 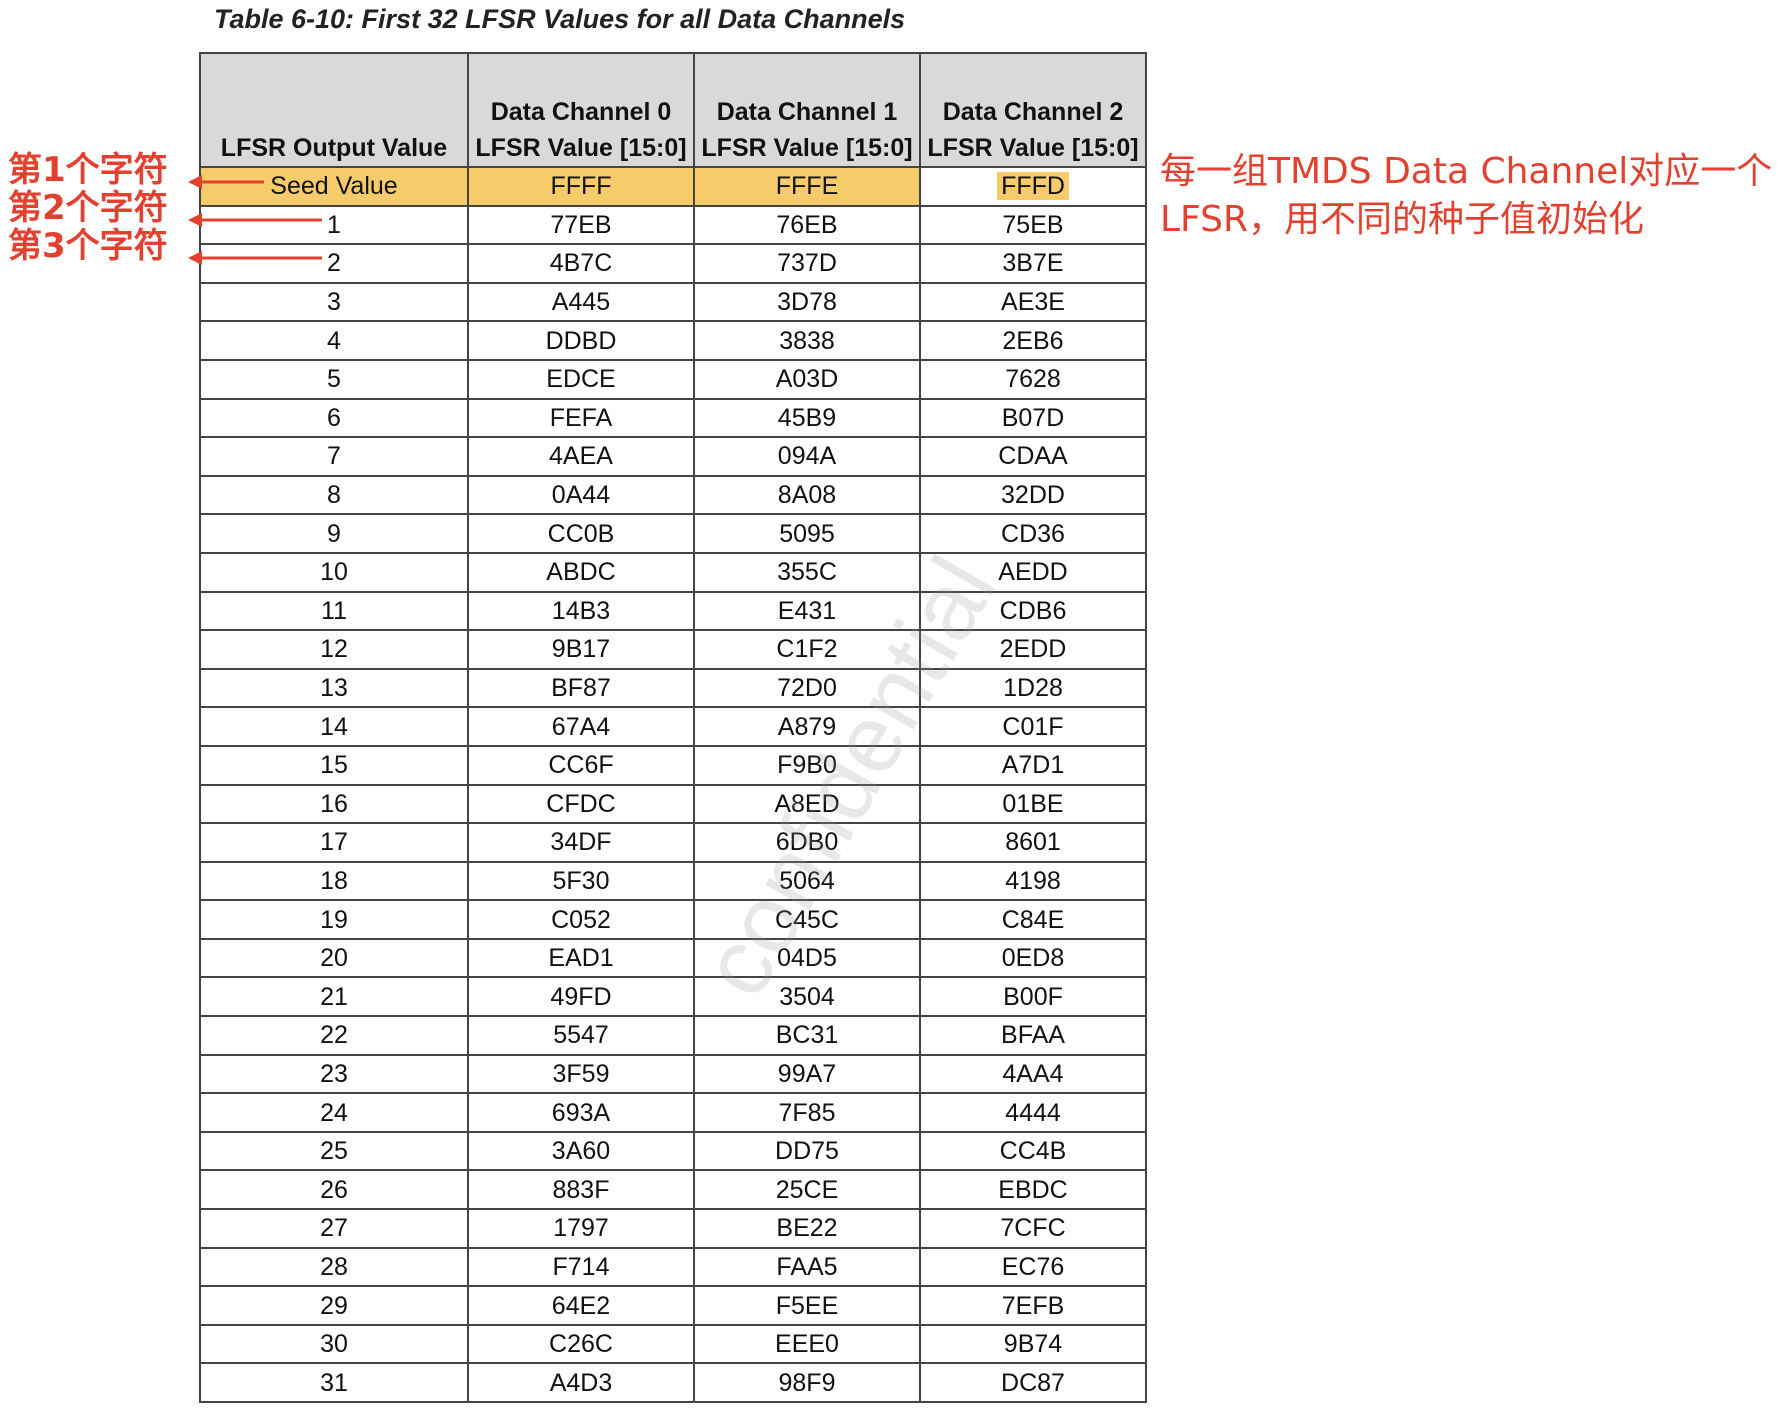 What do you see at coordinates (88, 208) in the screenshot?
I see `annotation-char-2: 第2个字符` at bounding box center [88, 208].